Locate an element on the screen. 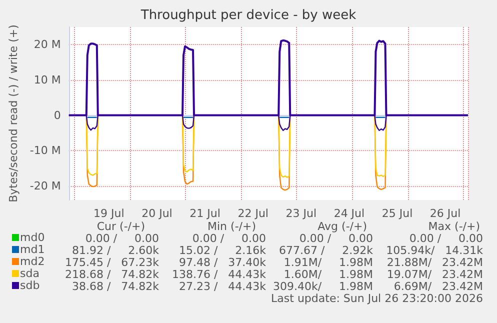 The height and width of the screenshot is (323, 497). text: 1.60M/ 1.98M is located at coordinates (328, 274).